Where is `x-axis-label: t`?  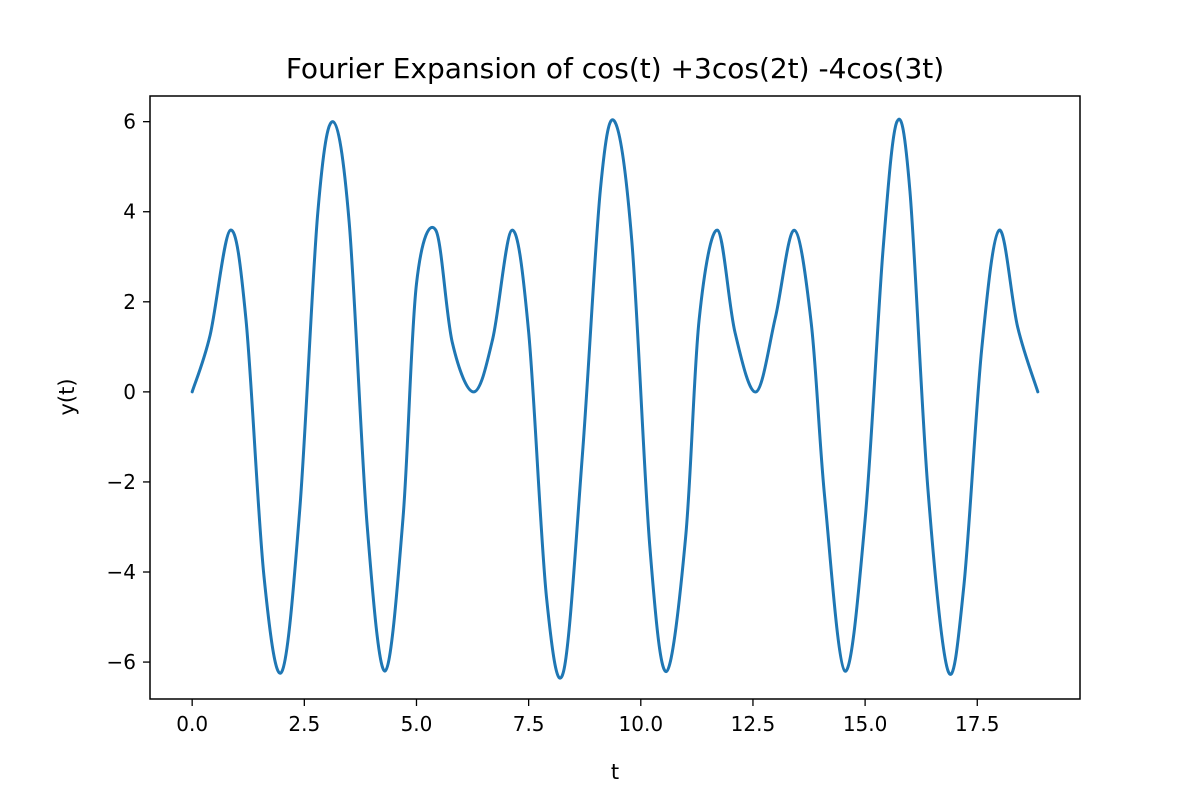
x-axis-label: t is located at coordinates (615, 772).